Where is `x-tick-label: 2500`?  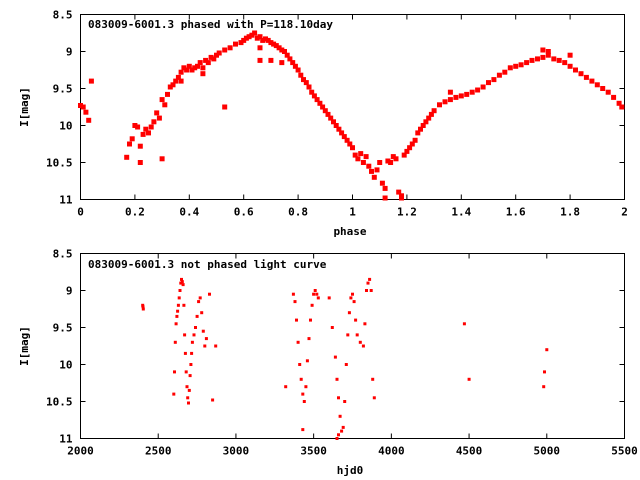 x-tick-label: 2500 is located at coordinates (158, 451).